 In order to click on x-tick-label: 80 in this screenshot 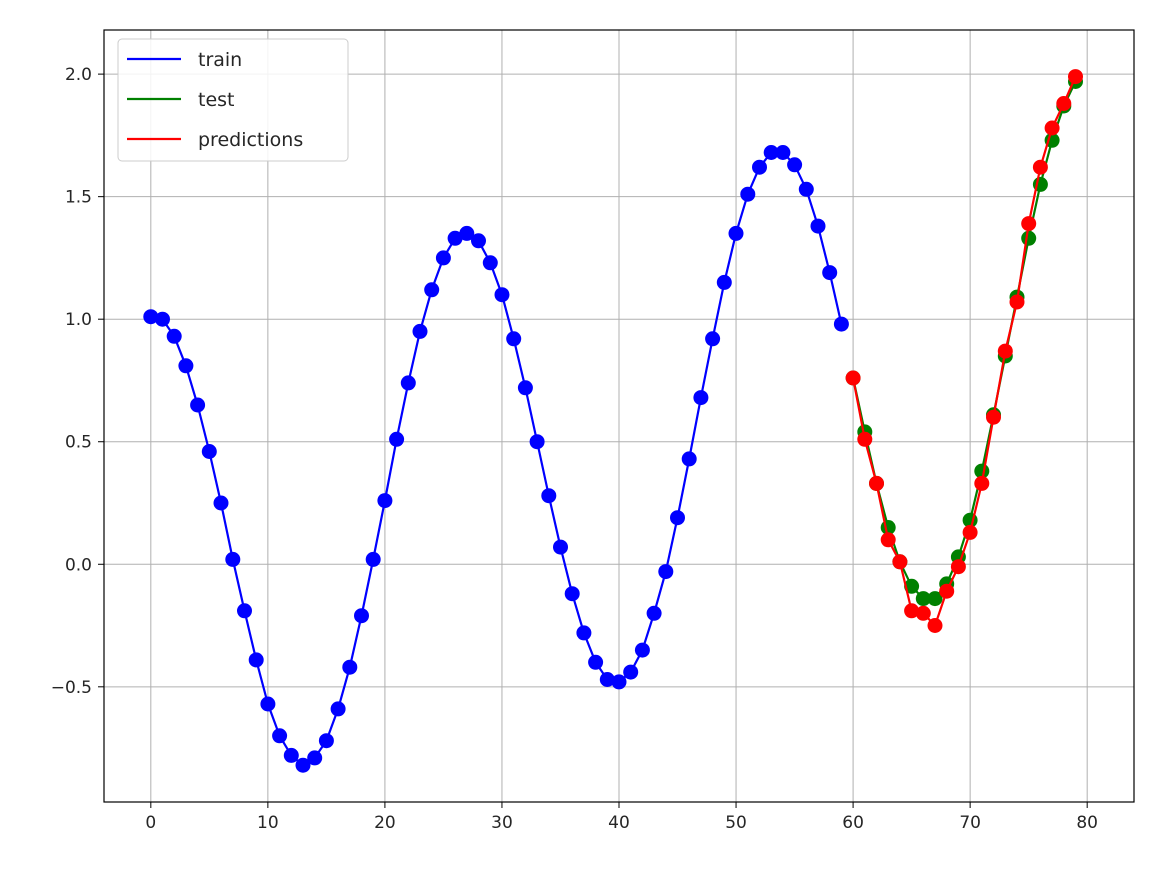, I will do `click(1087, 823)`.